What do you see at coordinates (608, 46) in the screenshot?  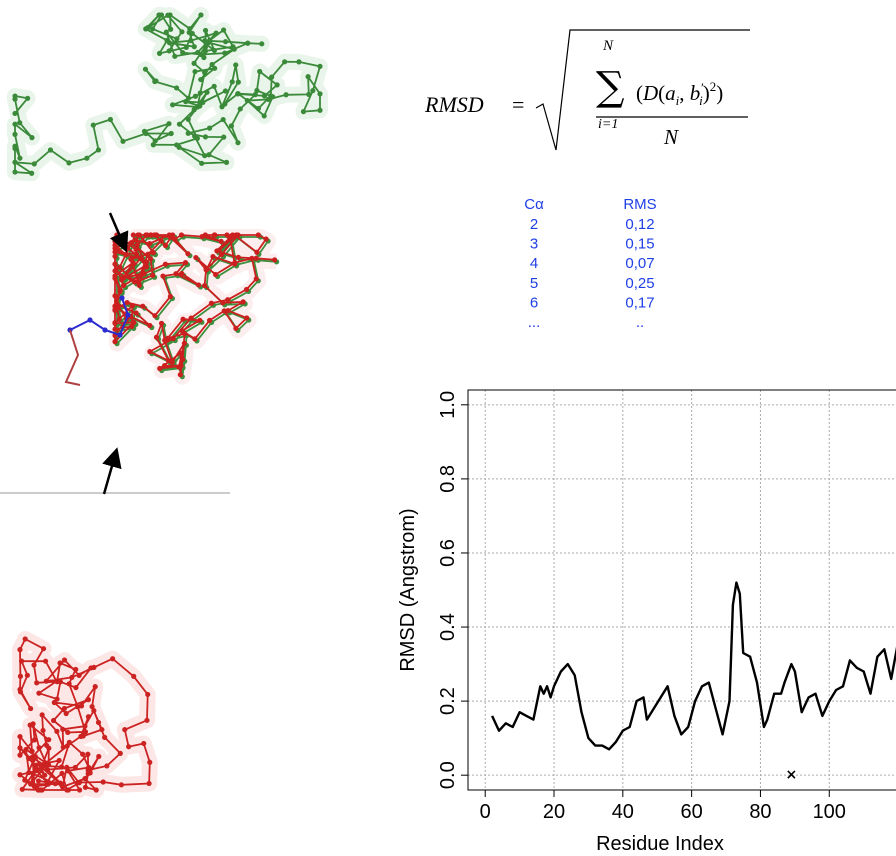 I see `sum-upper: N` at bounding box center [608, 46].